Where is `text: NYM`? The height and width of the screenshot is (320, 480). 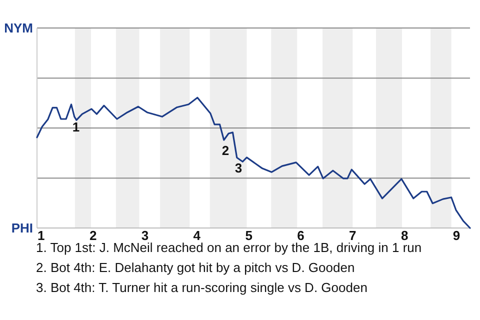 text: NYM is located at coordinates (18, 28).